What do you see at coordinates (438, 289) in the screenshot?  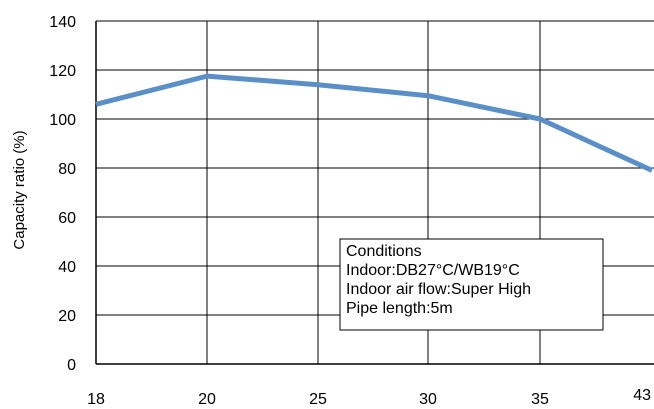 I see `conditions-line: Indoor air flow:Super High` at bounding box center [438, 289].